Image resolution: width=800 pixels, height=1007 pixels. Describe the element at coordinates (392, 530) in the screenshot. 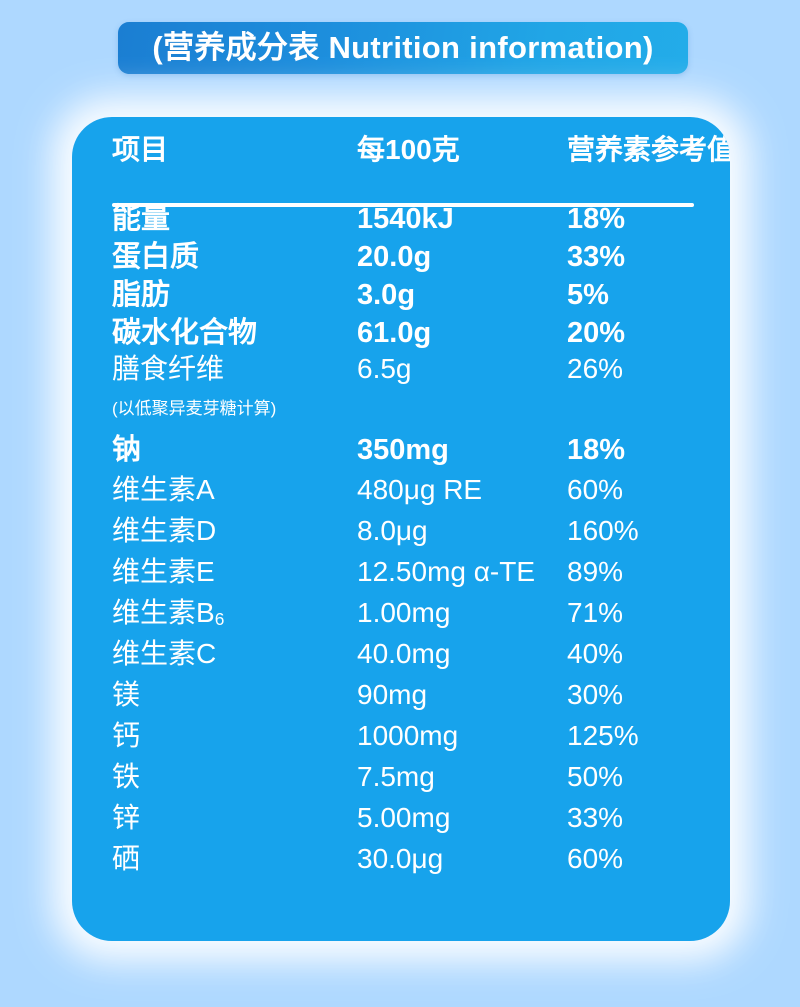

I see `row-value: 8.0μg` at that location.